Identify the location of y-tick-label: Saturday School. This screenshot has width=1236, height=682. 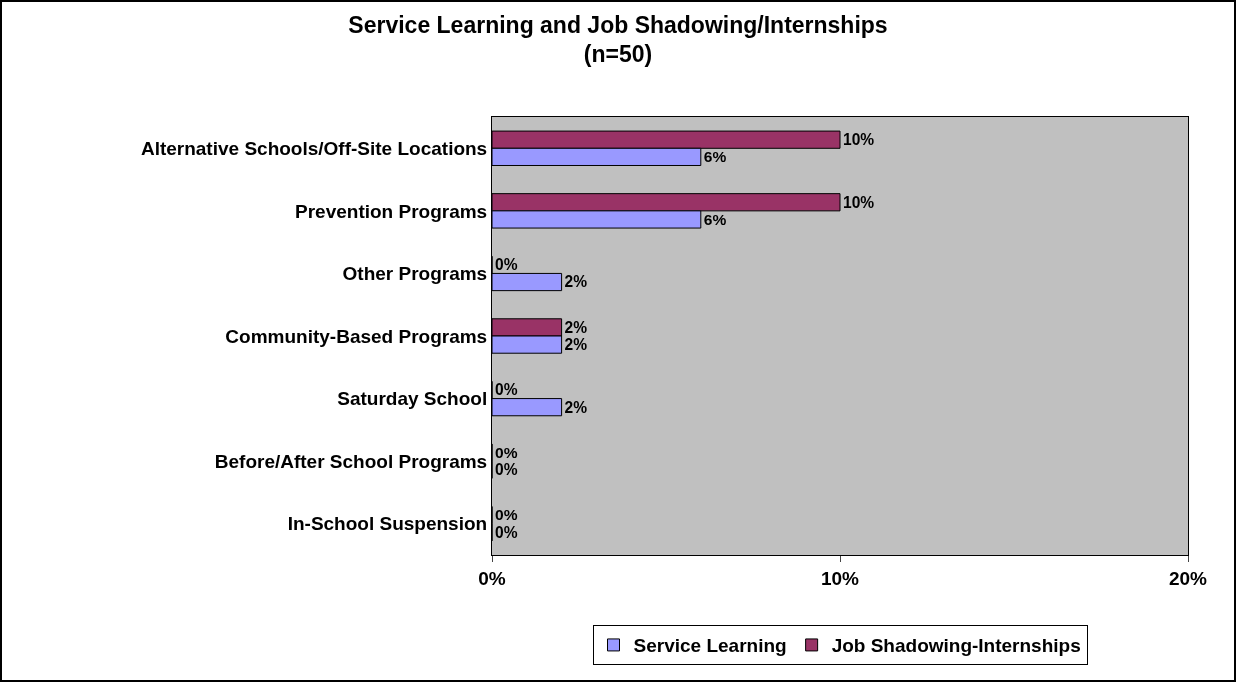
(412, 399).